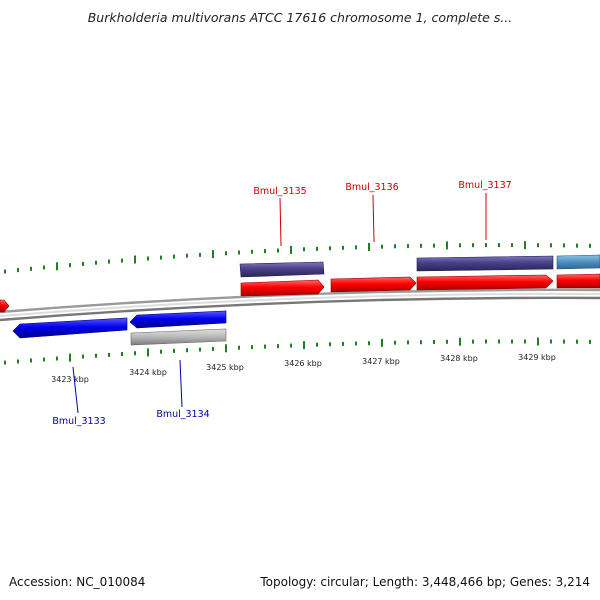 The height and width of the screenshot is (600, 600). What do you see at coordinates (225, 367) in the screenshot?
I see `scale-label: 3425 kbp` at bounding box center [225, 367].